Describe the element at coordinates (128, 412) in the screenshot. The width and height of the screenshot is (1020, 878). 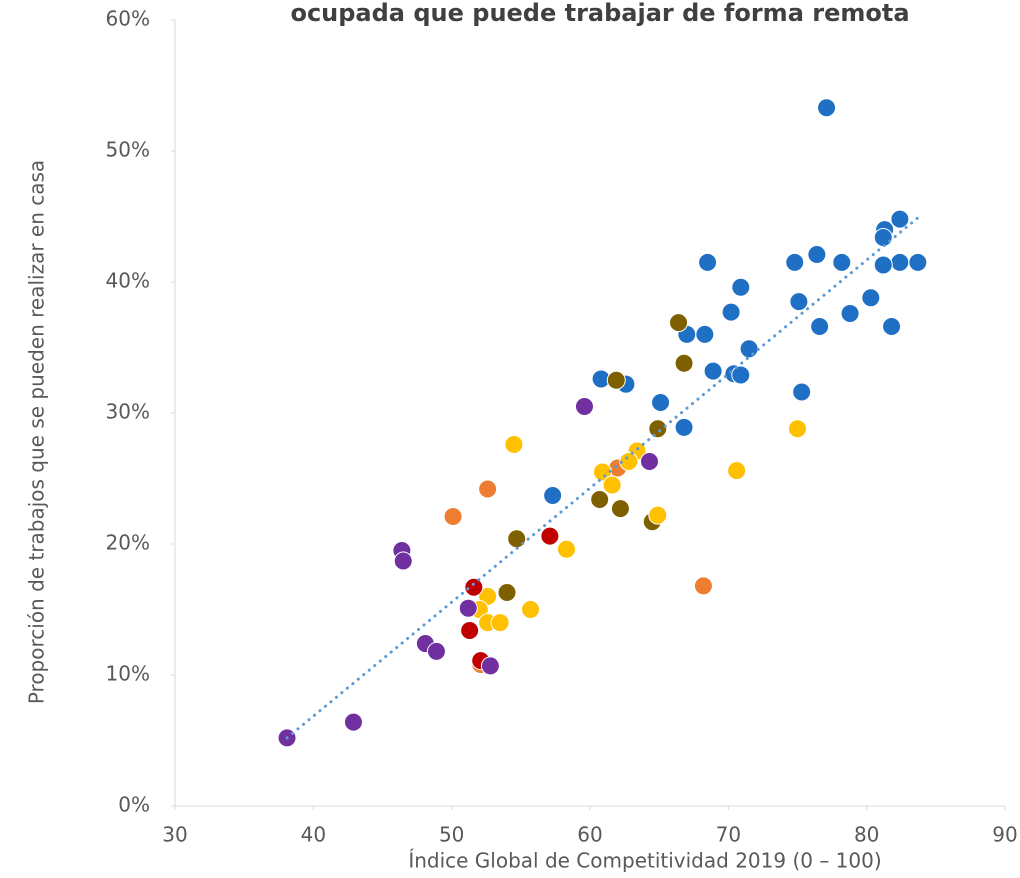
I see `y-tick-label: 30%` at that location.